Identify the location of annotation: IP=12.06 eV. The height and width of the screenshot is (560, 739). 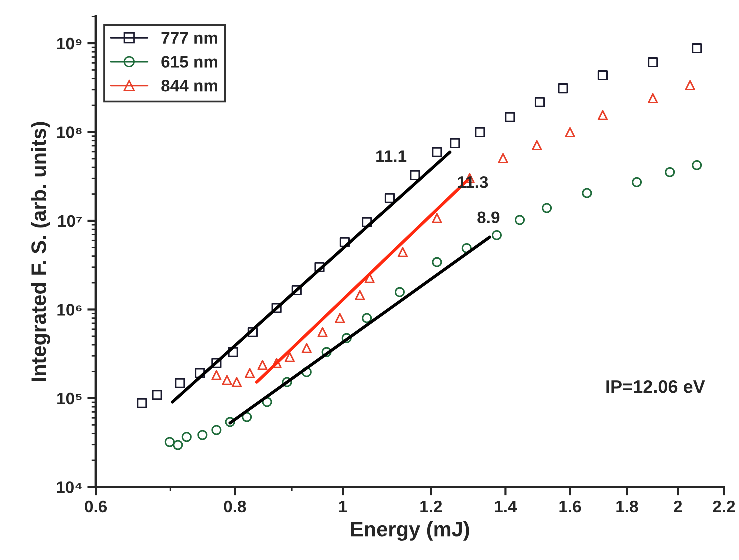
(656, 387).